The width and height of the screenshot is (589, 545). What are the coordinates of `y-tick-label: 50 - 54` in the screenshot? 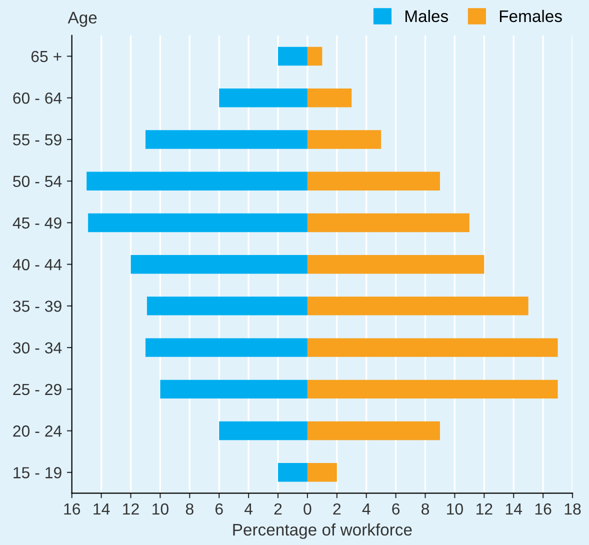 It's located at (37, 182).